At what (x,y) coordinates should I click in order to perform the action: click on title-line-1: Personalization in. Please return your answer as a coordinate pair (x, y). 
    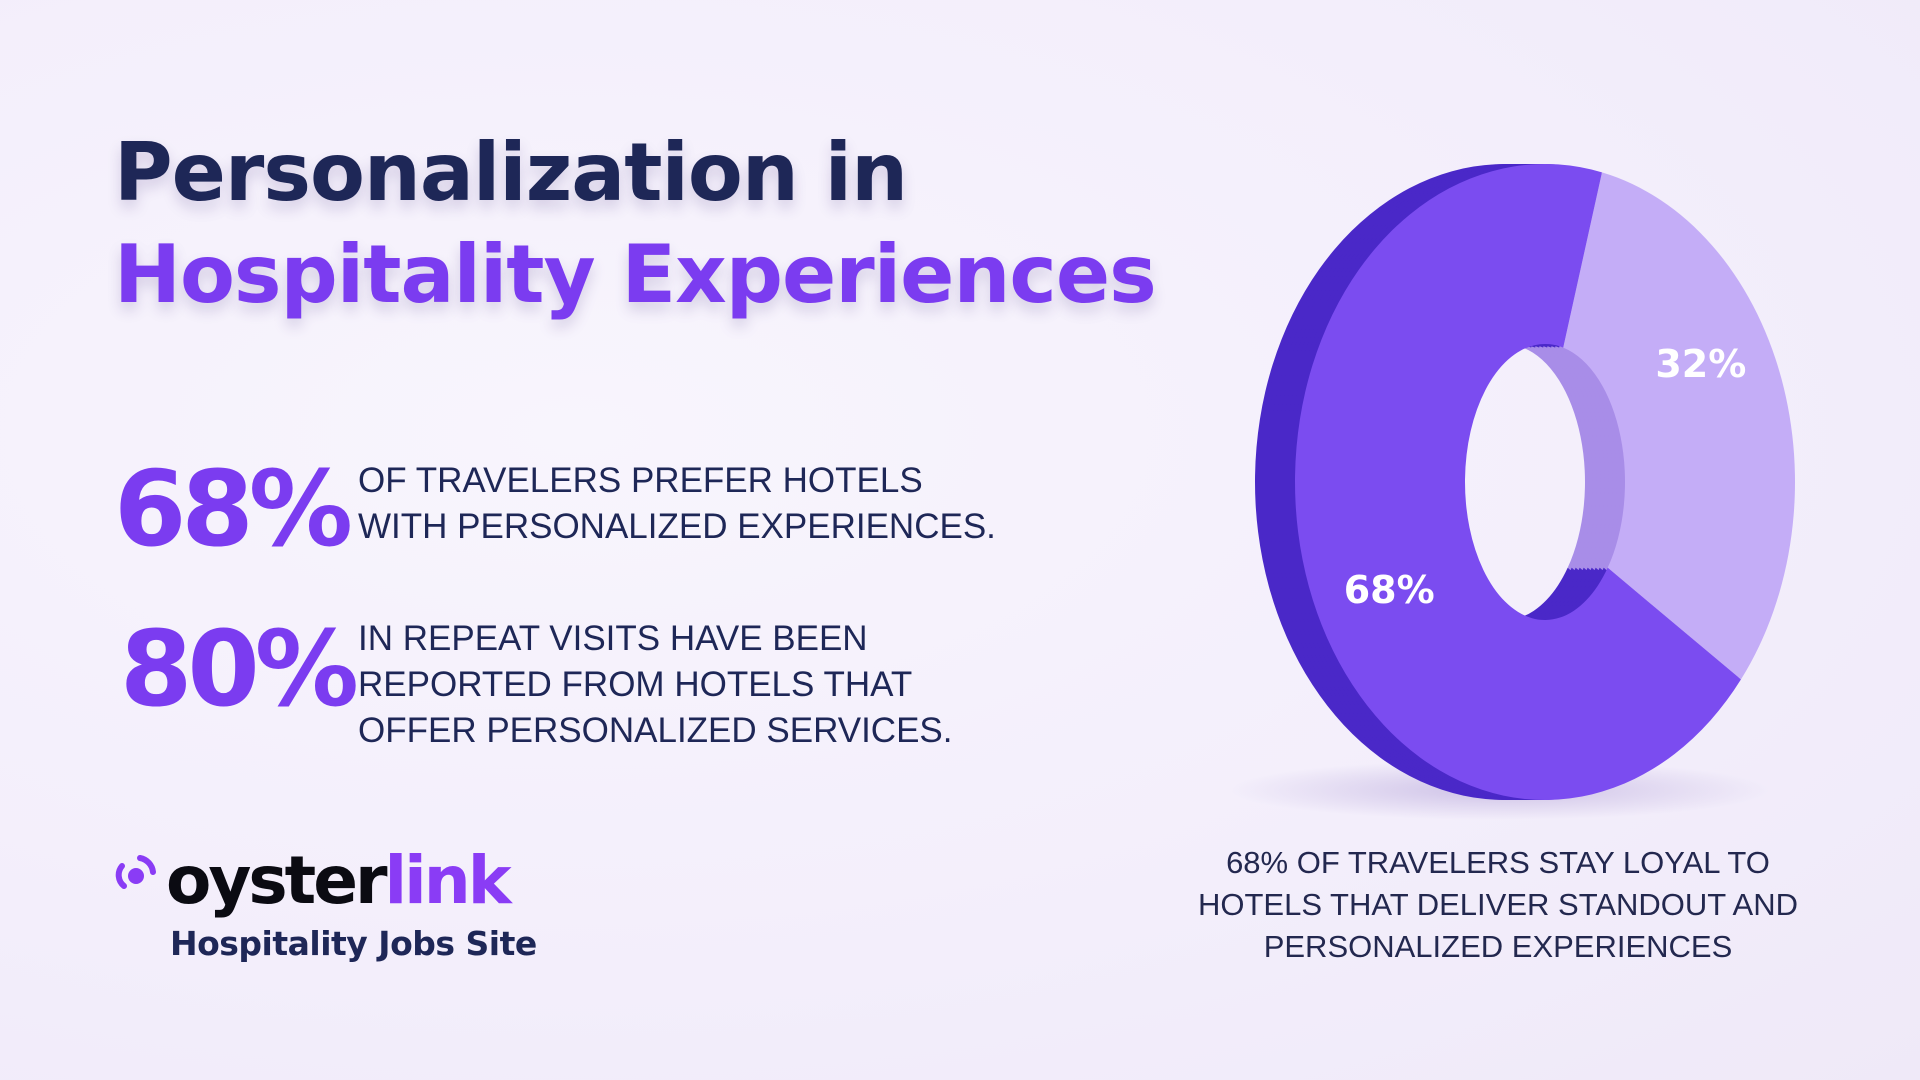
    Looking at the image, I should click on (511, 172).